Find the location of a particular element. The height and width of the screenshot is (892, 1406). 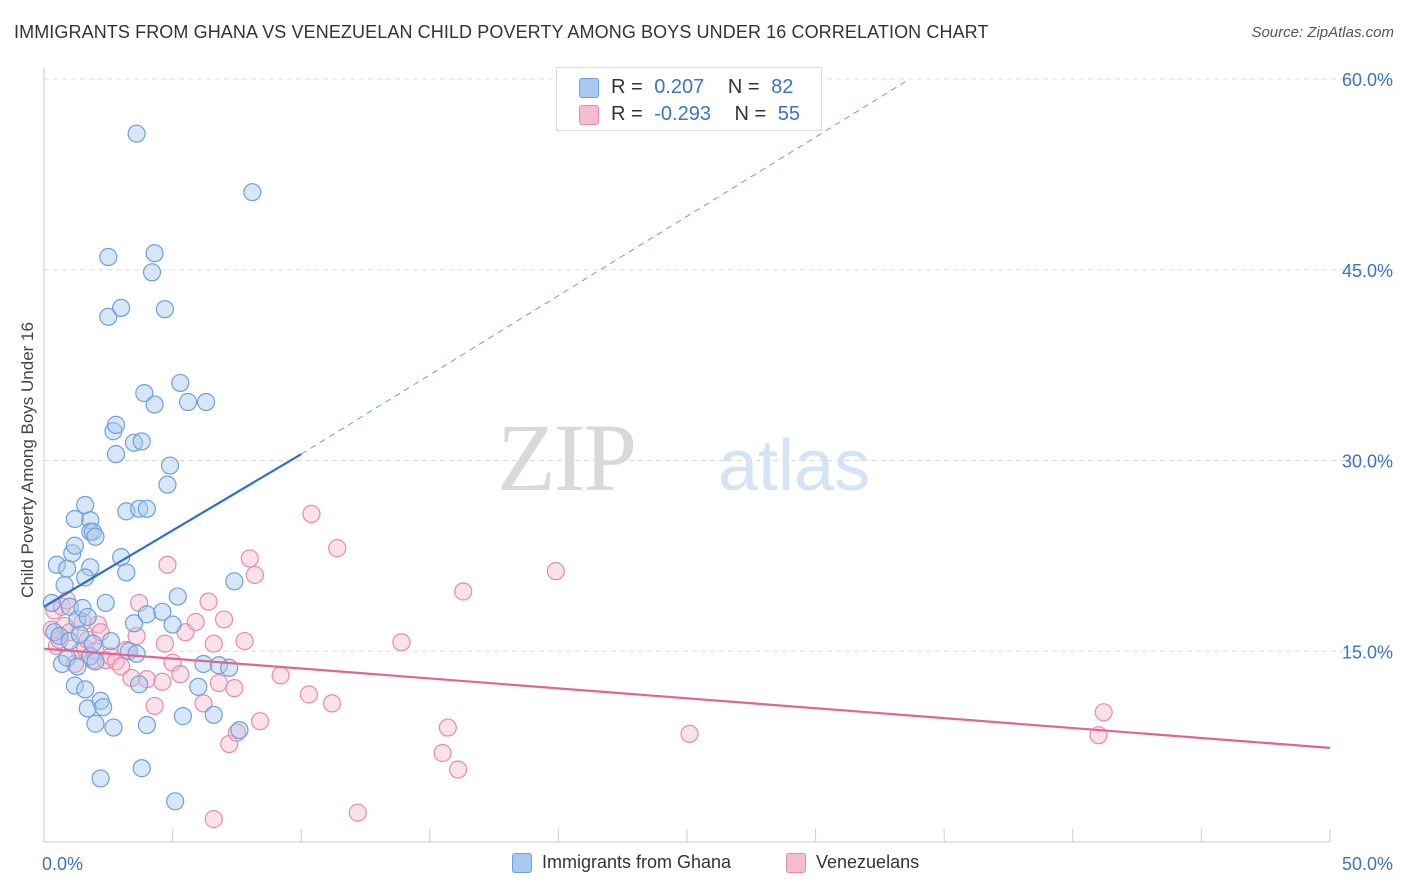

n-value: 55 is located at coordinates (789, 114).